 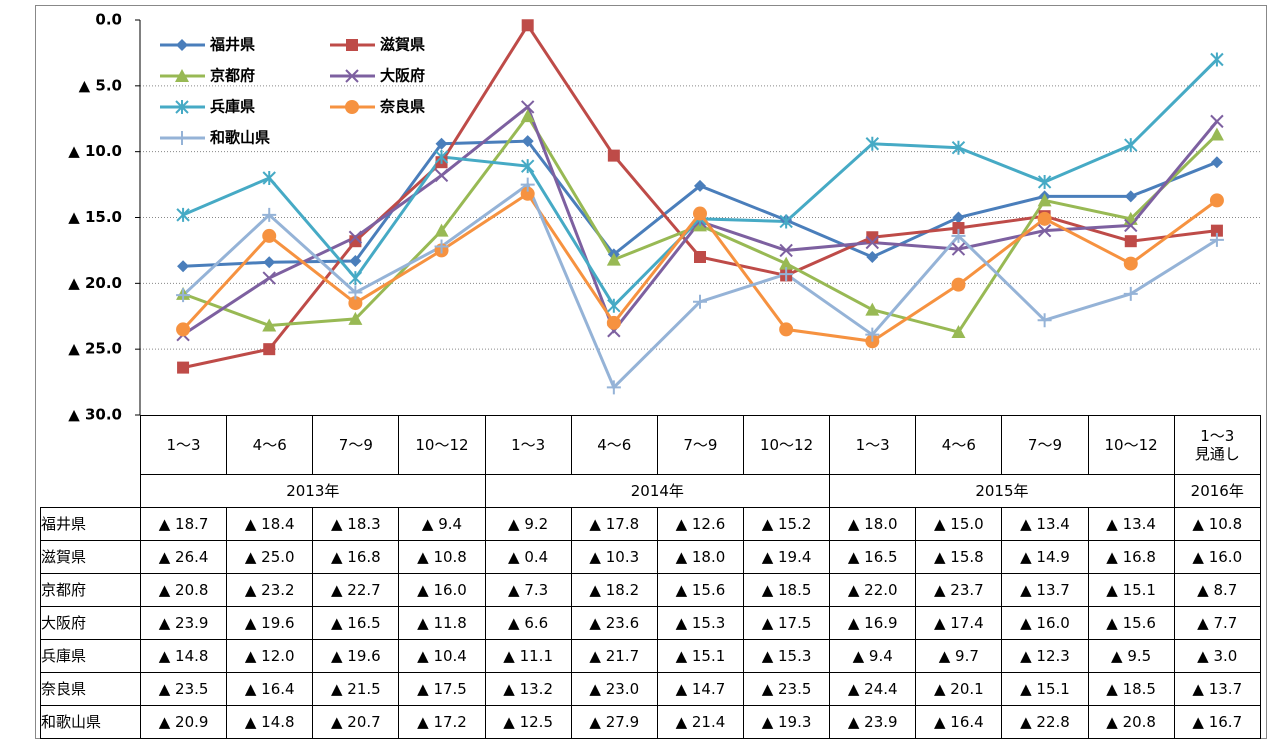 I want to click on row-label: 福井県, so click(x=90, y=523).